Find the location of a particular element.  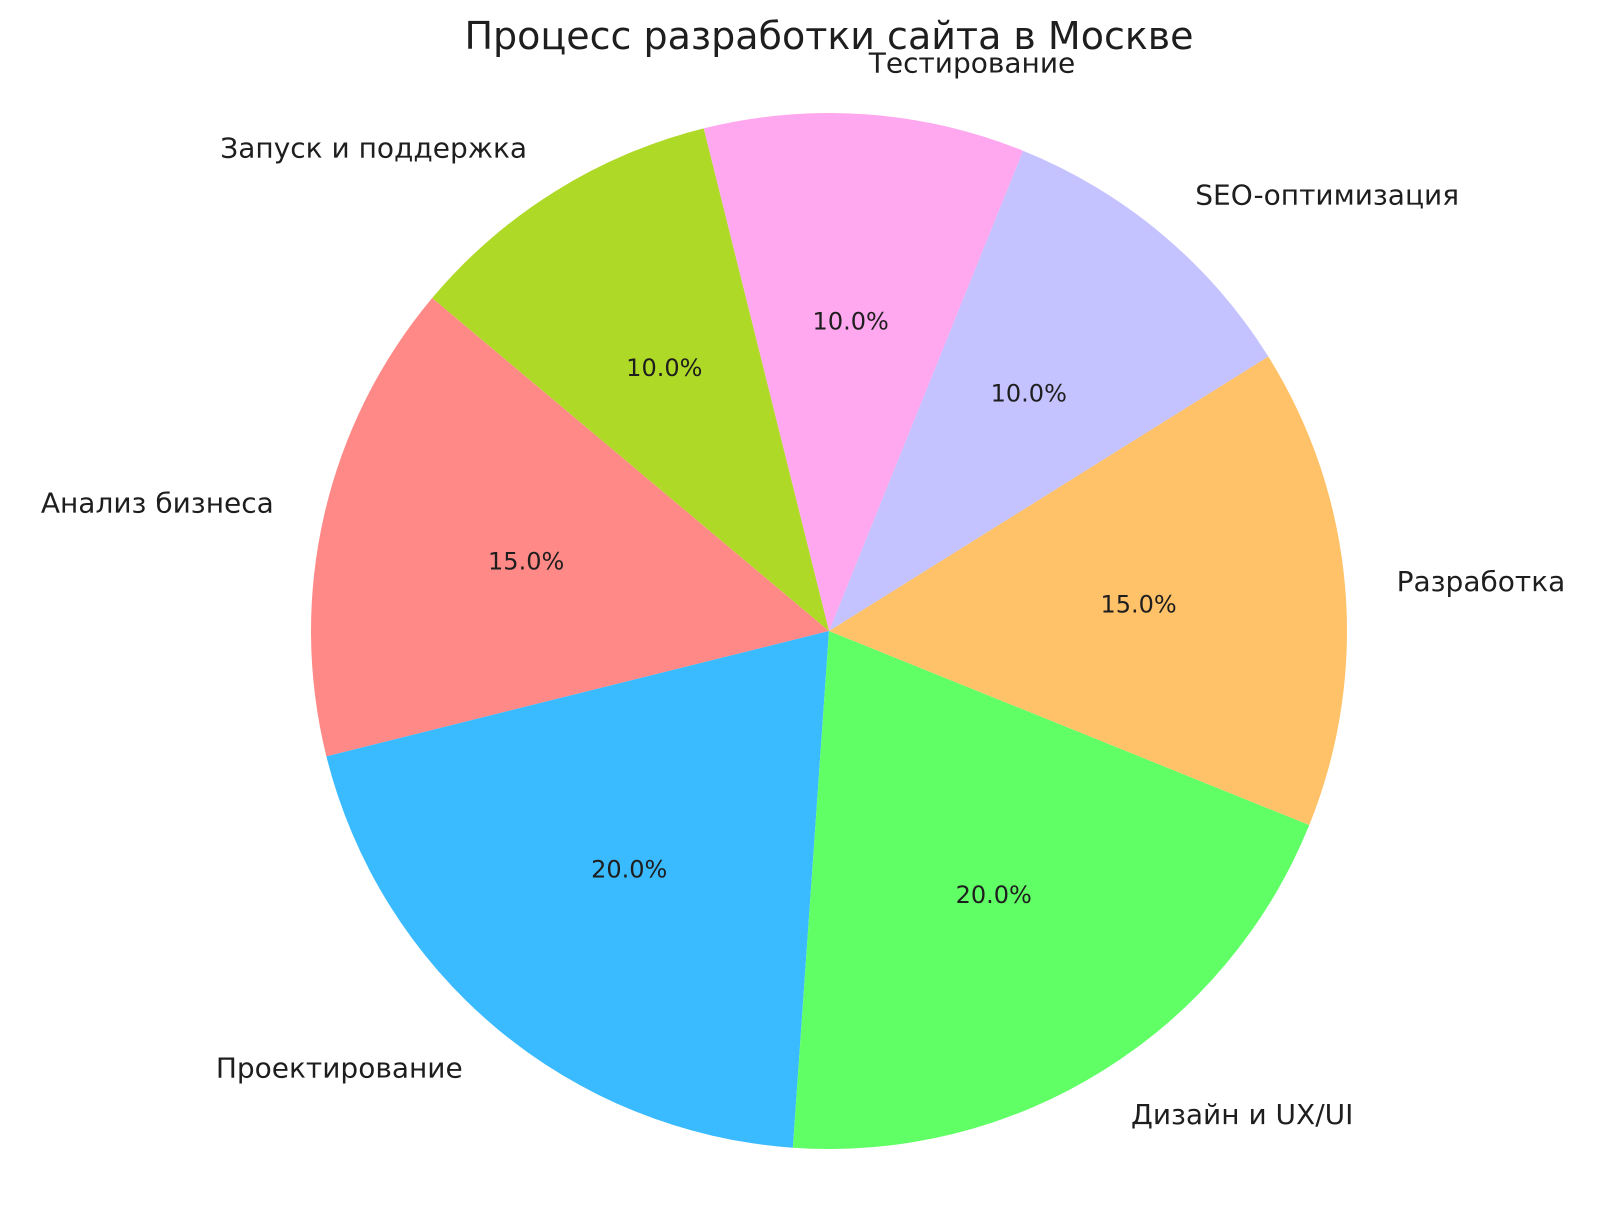

pie-pct-label-0: 15.0% is located at coordinates (526, 561).